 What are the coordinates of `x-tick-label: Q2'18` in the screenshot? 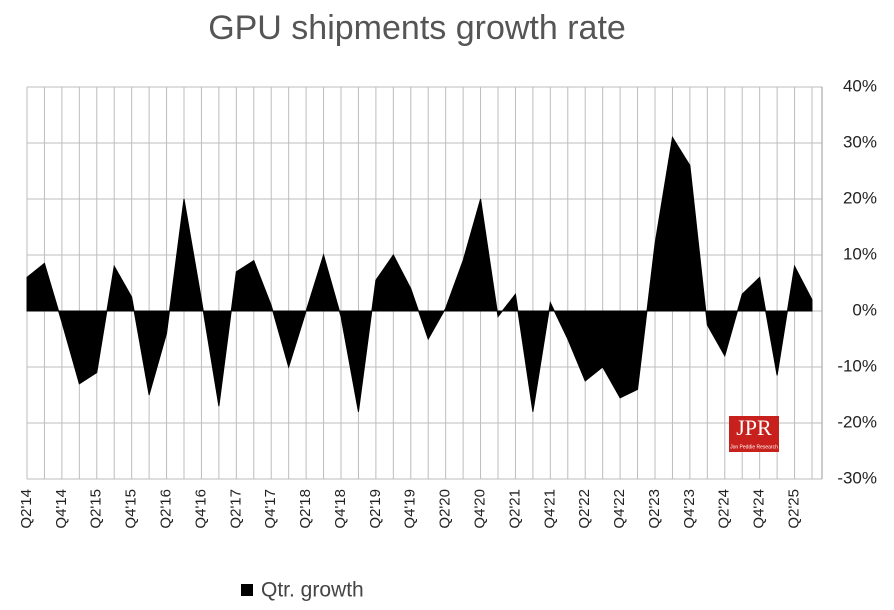 It's located at (305, 509).